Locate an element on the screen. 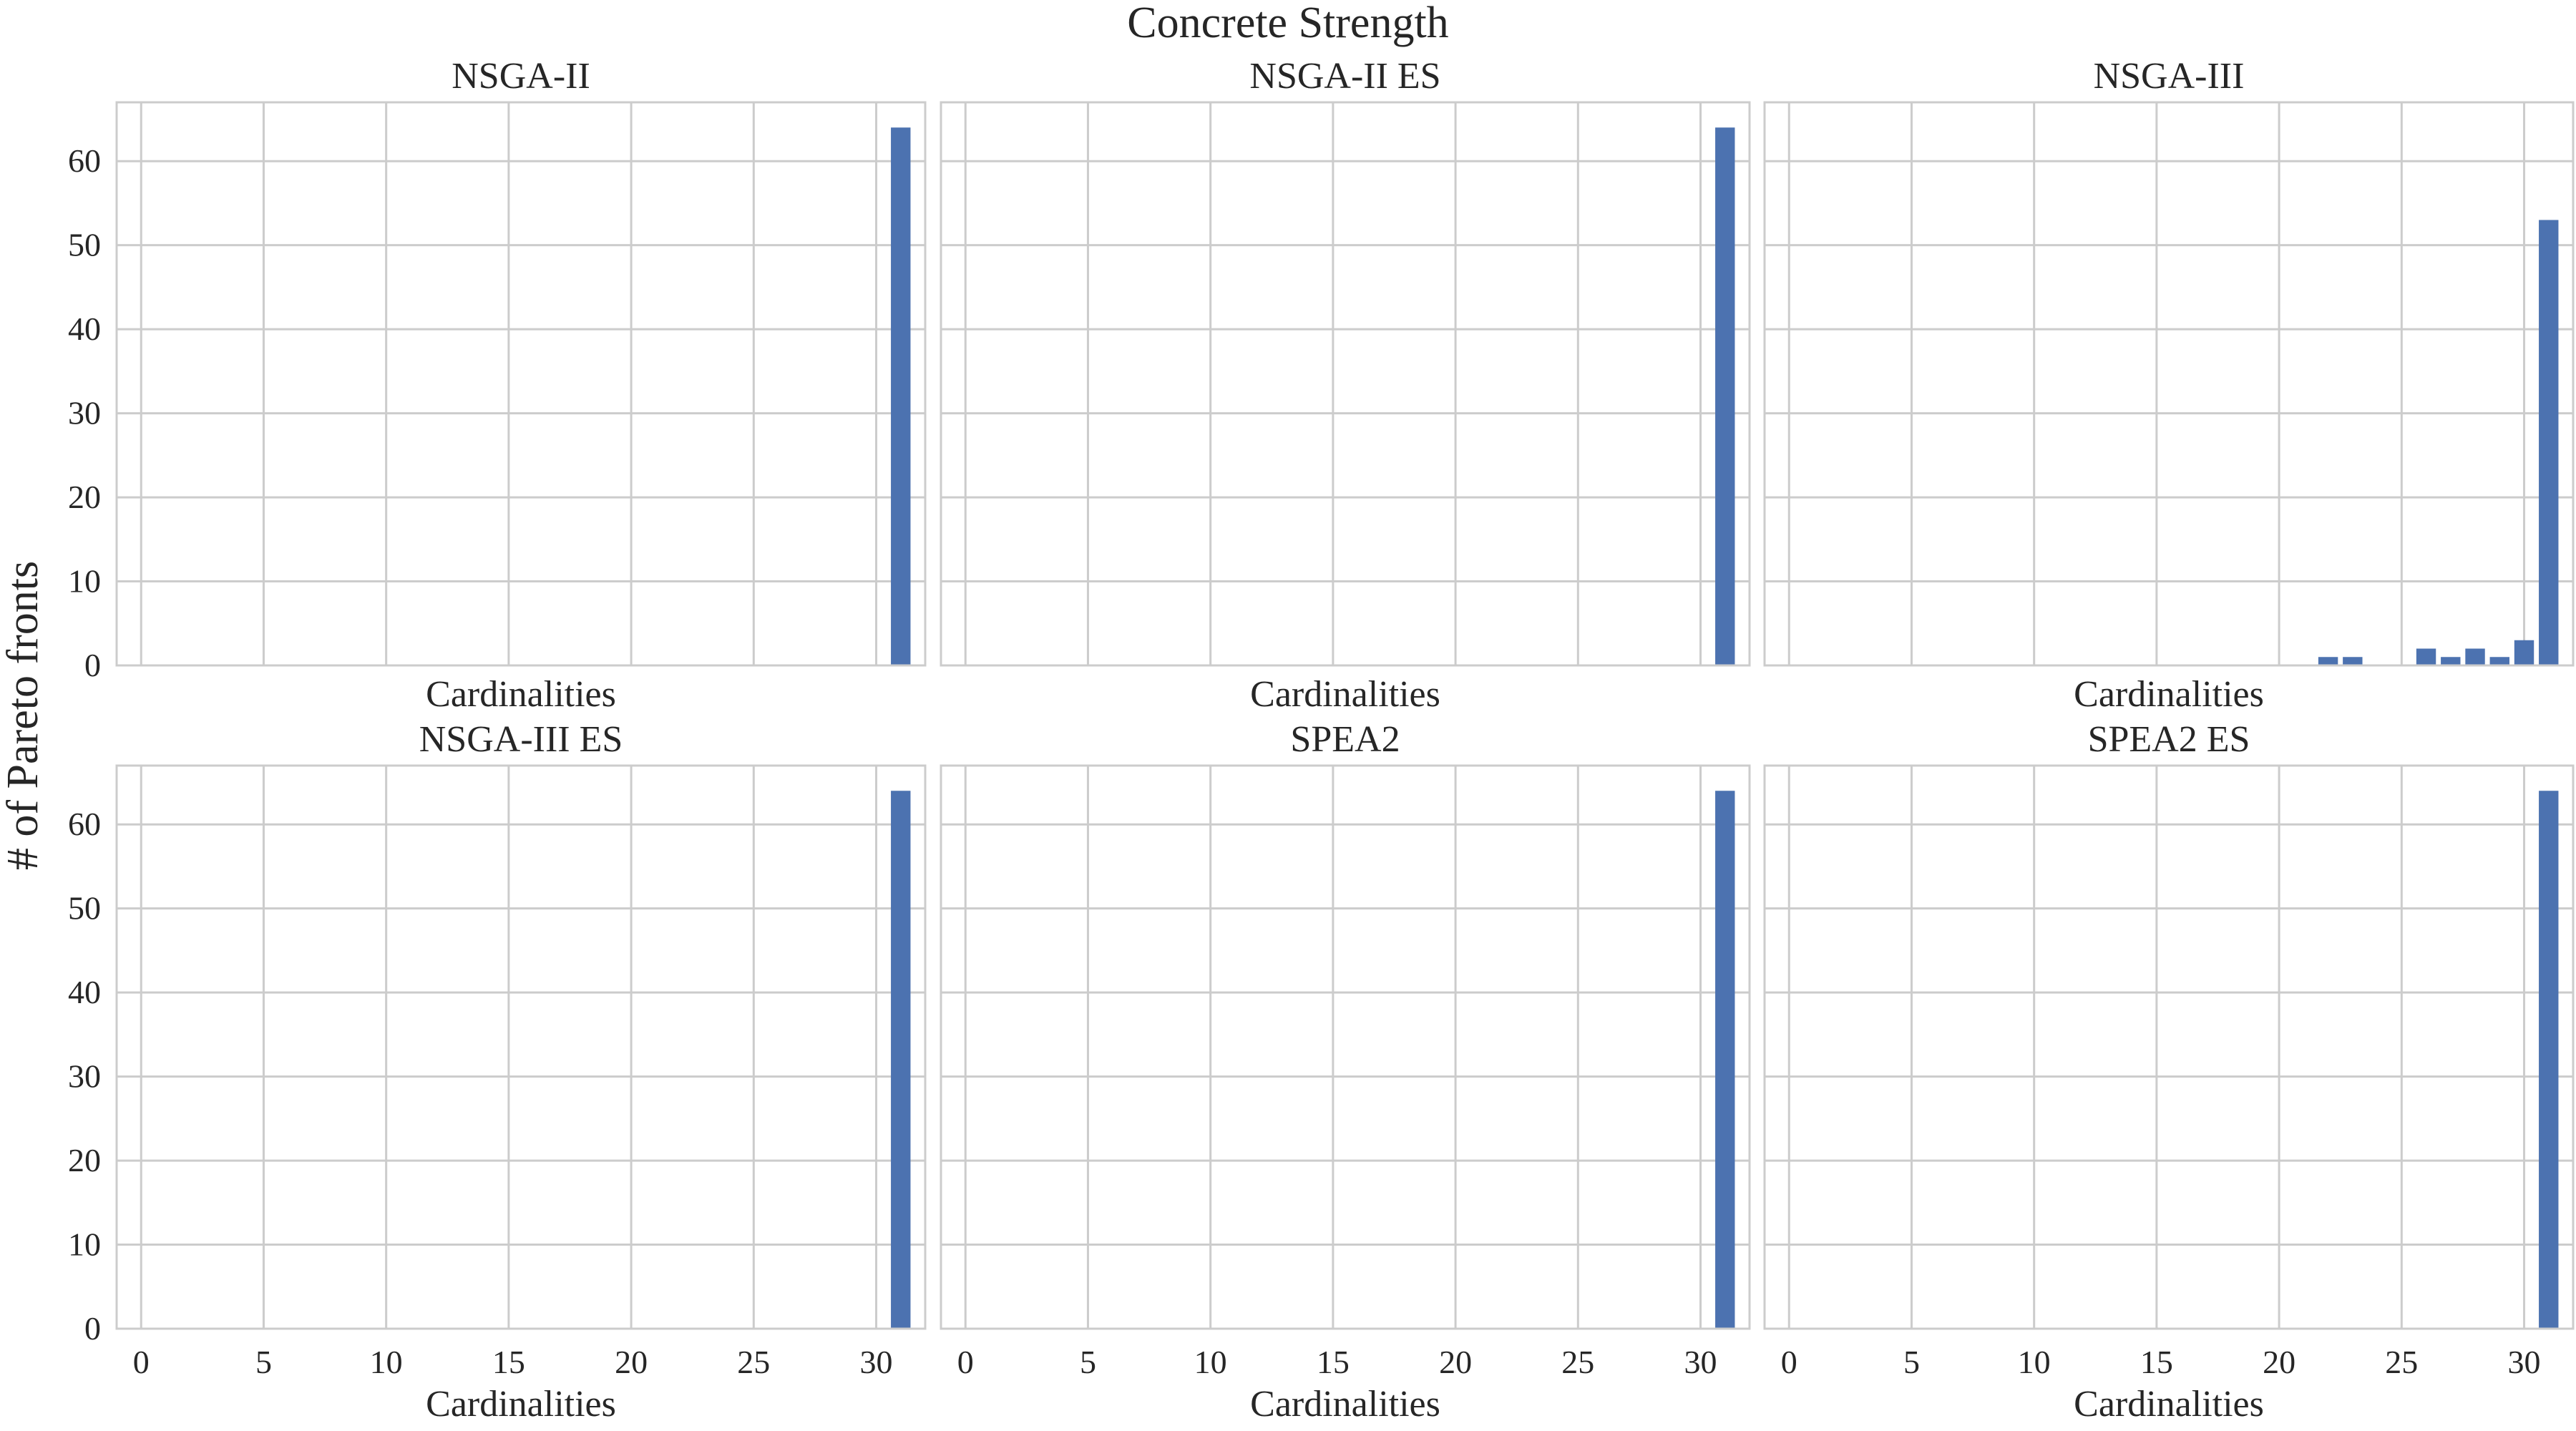 This screenshot has width=2576, height=1431. figure-y-axis-label: # of Pareto fronts is located at coordinates (23, 715).